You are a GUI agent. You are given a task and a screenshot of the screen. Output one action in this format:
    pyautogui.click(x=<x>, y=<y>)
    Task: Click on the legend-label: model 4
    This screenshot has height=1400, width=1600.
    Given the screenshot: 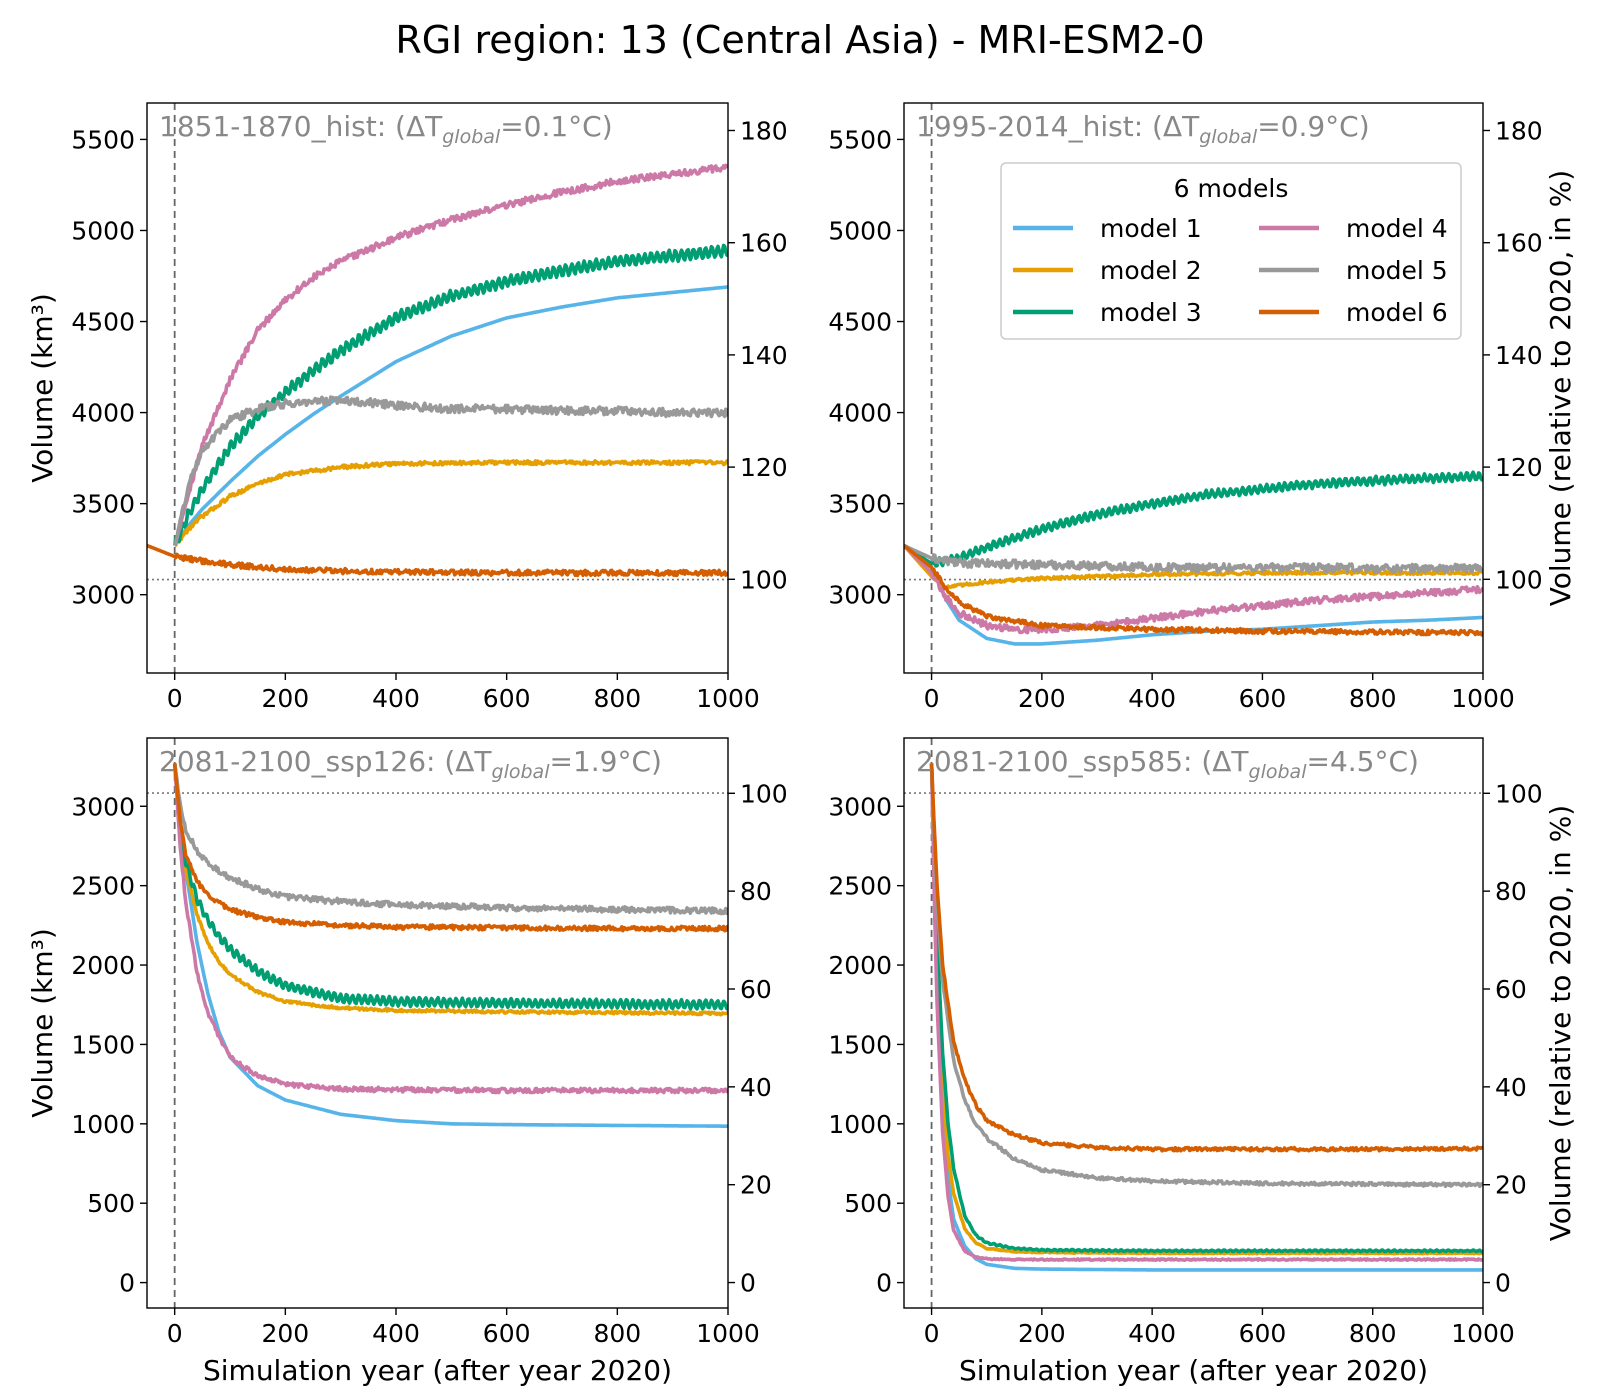 What is the action you would take?
    pyautogui.click(x=1397, y=228)
    